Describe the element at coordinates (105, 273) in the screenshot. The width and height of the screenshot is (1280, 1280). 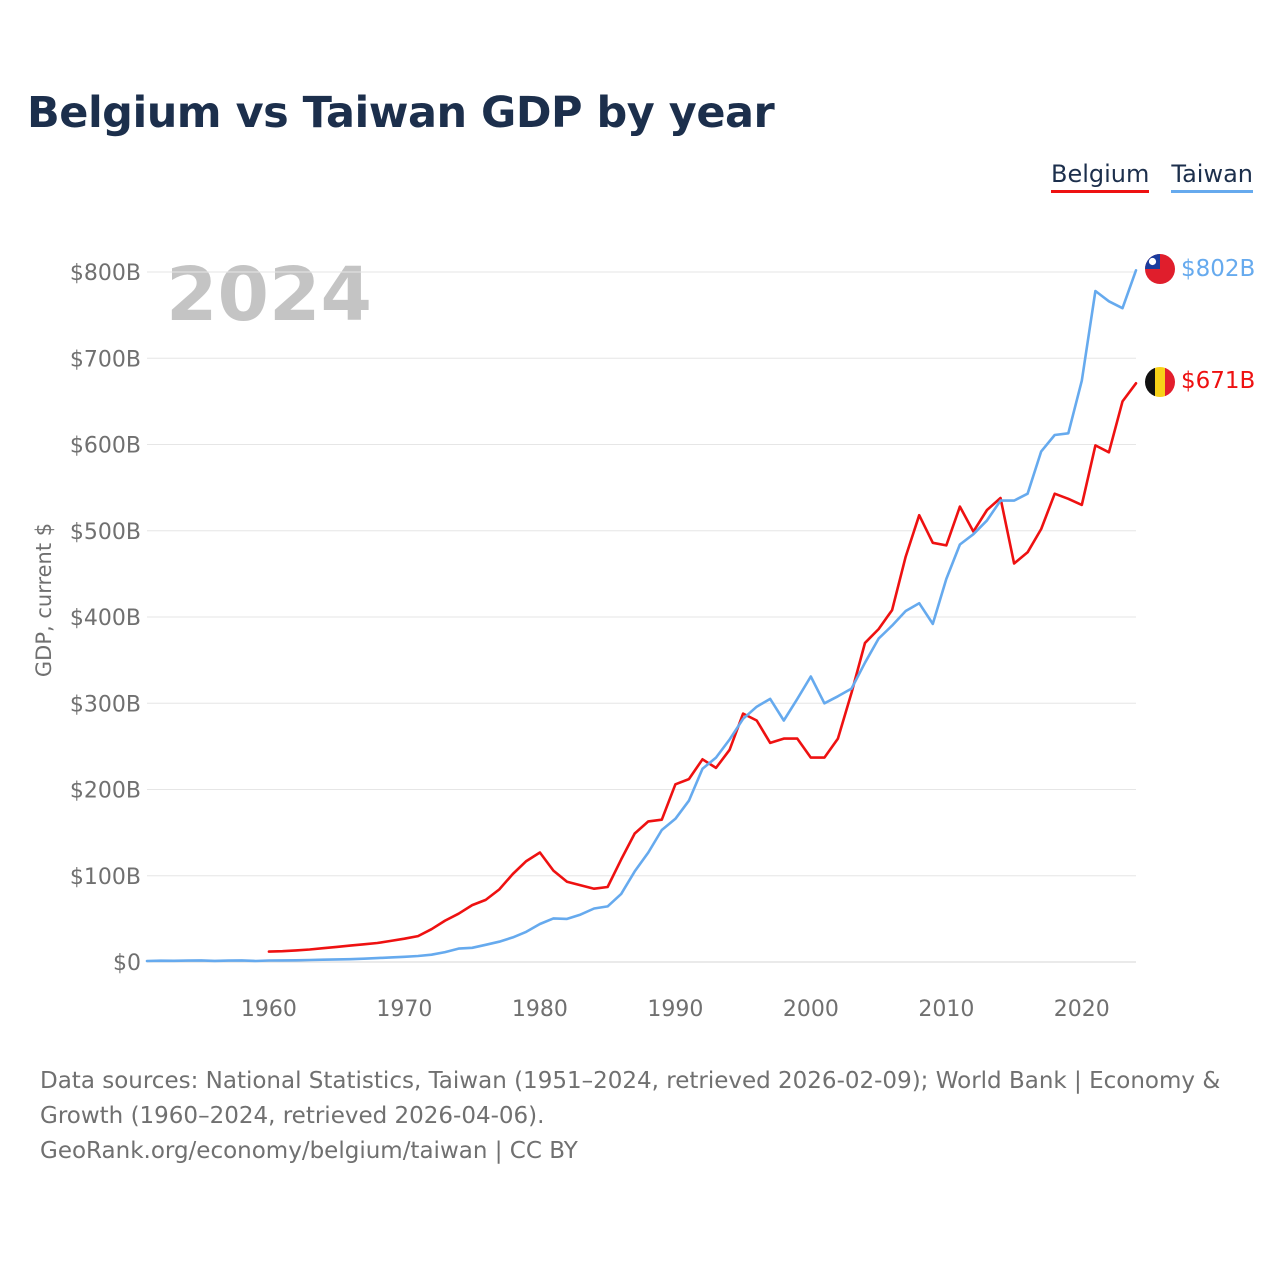
I see `y-tick-label: $800B` at that location.